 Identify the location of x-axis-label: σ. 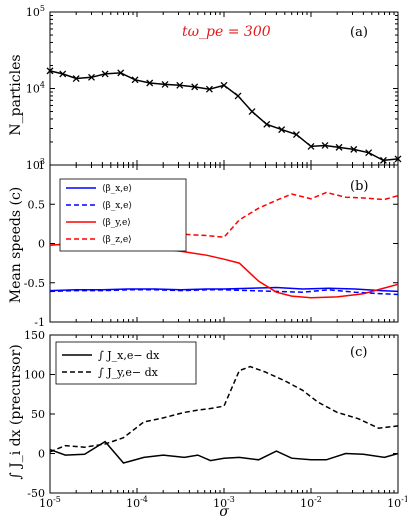
(224, 512).